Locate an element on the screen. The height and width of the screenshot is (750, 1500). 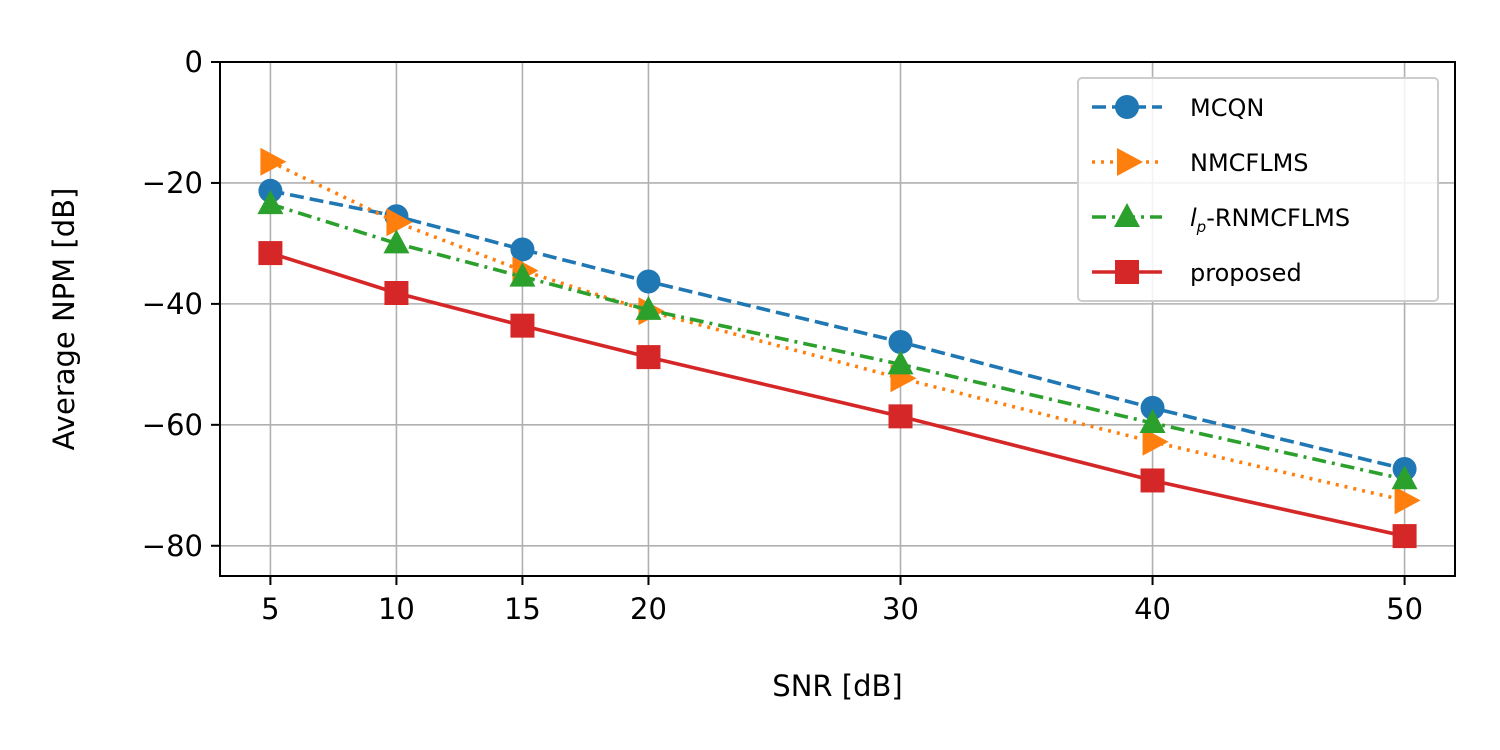
legend-label: NMCFLMS is located at coordinates (1249, 163).